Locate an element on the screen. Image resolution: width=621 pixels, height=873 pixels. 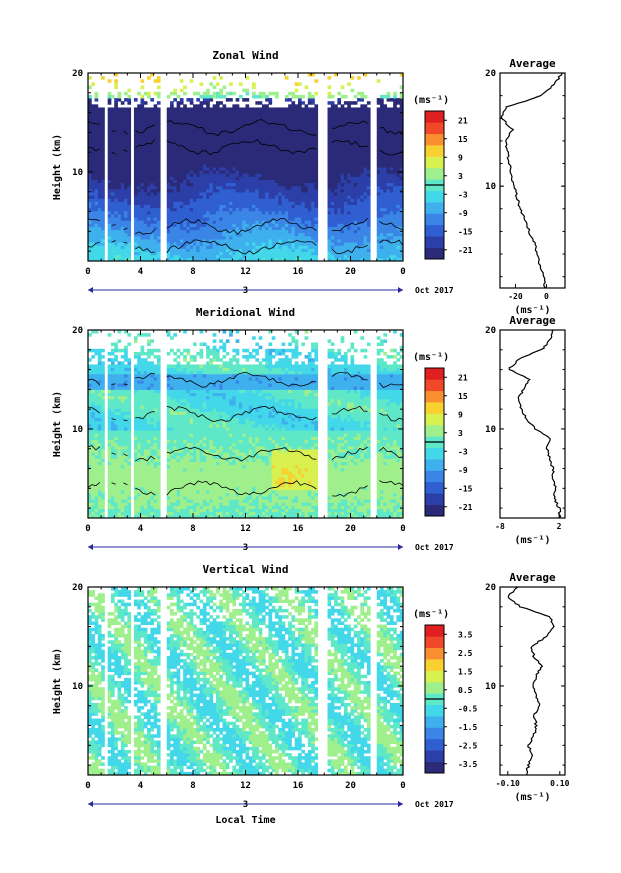
profile-panel: Average 10 20 -0.10 0.10(ms⁻¹) is located at coordinates (527, 687).